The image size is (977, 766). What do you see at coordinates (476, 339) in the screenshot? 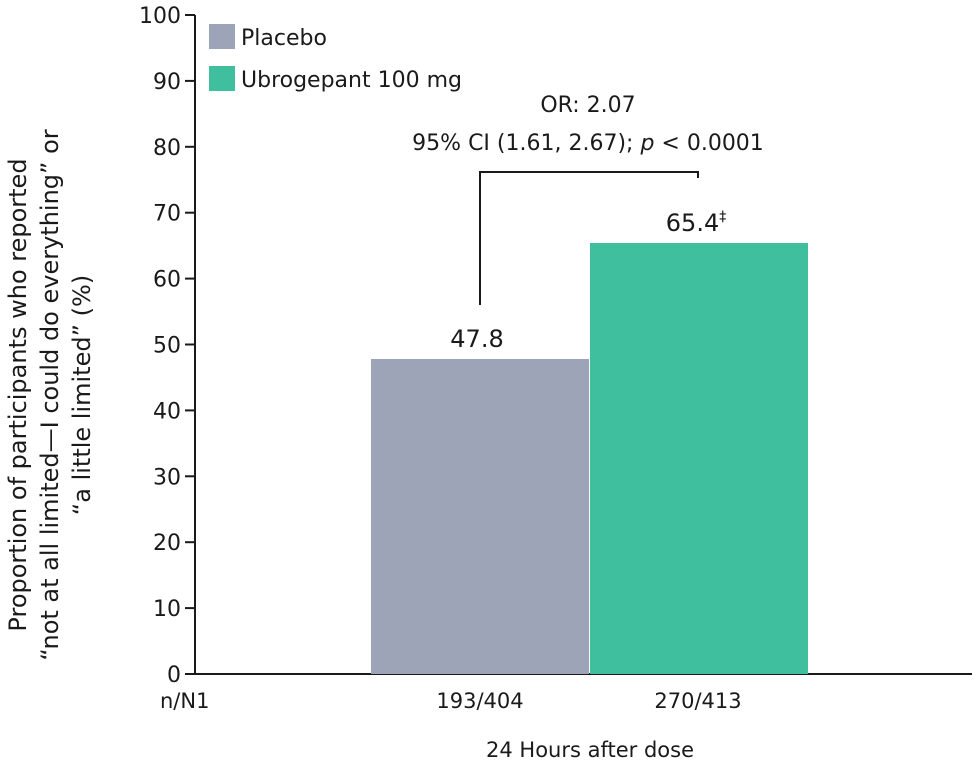
I see `bar-value-label-placebo: 47.8` at bounding box center [476, 339].